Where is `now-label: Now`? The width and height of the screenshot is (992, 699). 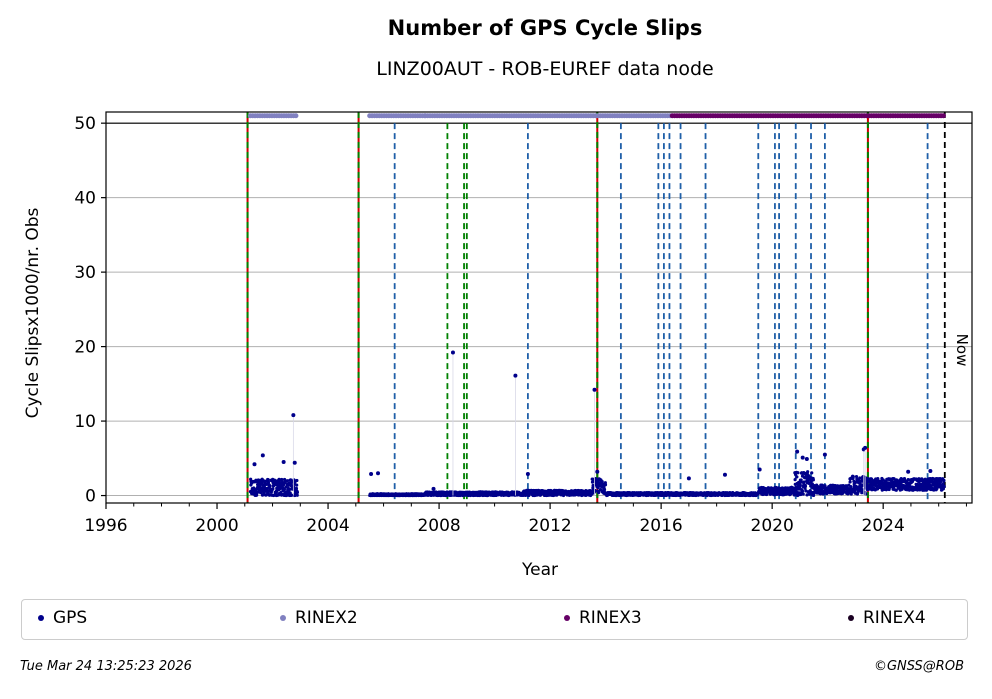
now-label: Now is located at coordinates (962, 350).